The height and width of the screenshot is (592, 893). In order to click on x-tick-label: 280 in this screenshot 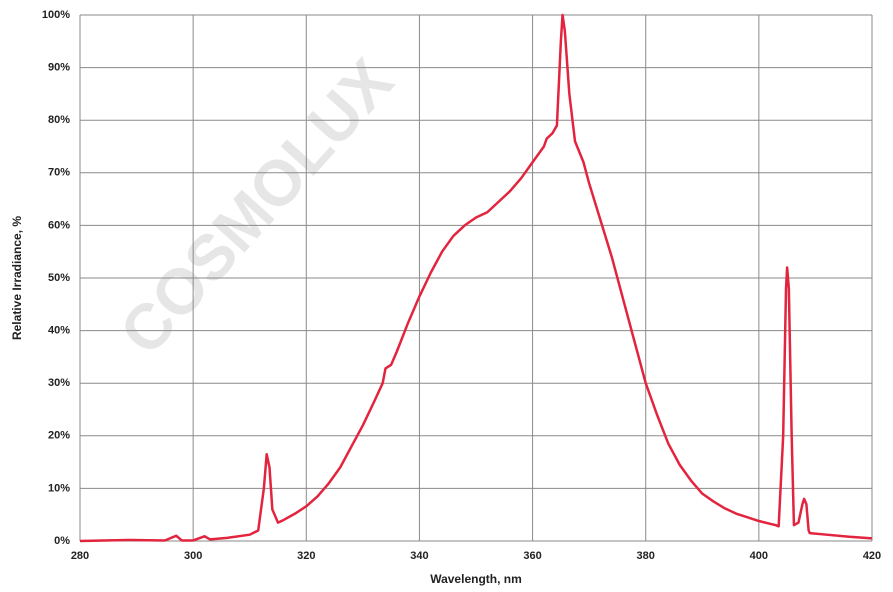, I will do `click(80, 556)`.